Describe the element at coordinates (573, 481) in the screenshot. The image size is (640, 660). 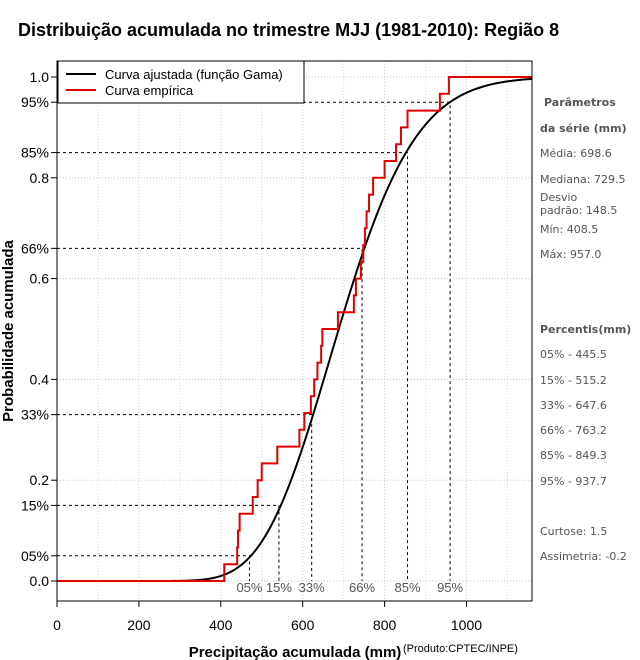
I see `percentil-95: 95% - 937.7` at that location.